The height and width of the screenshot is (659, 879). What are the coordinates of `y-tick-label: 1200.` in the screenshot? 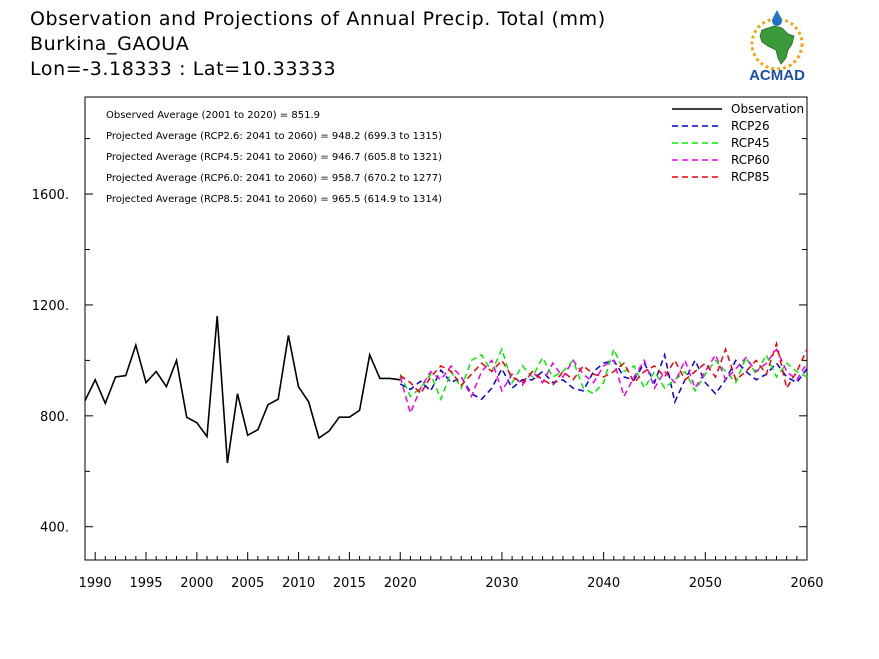 It's located at (50, 306).